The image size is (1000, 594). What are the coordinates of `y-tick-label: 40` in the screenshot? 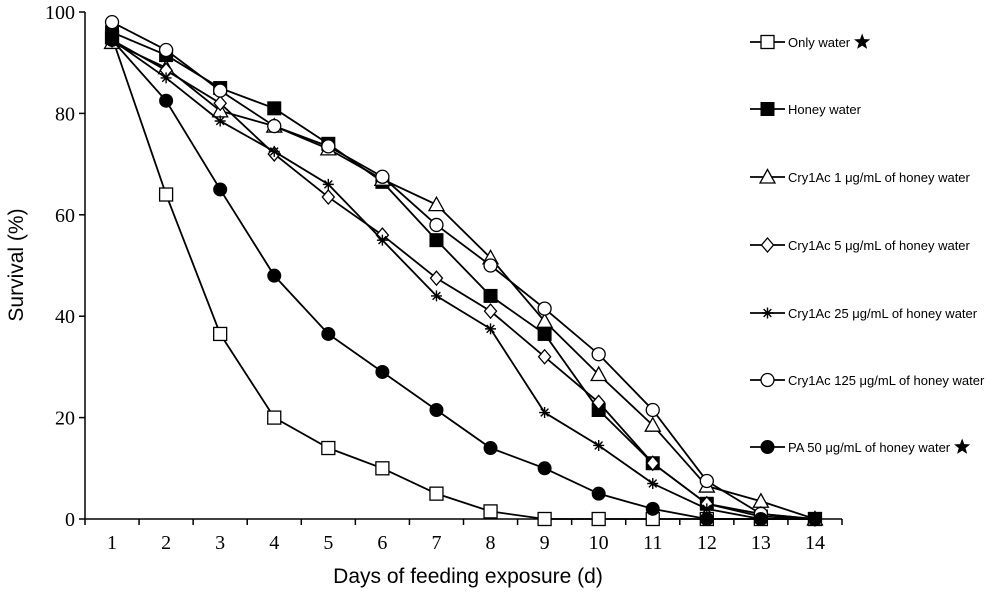 It's located at (65, 317).